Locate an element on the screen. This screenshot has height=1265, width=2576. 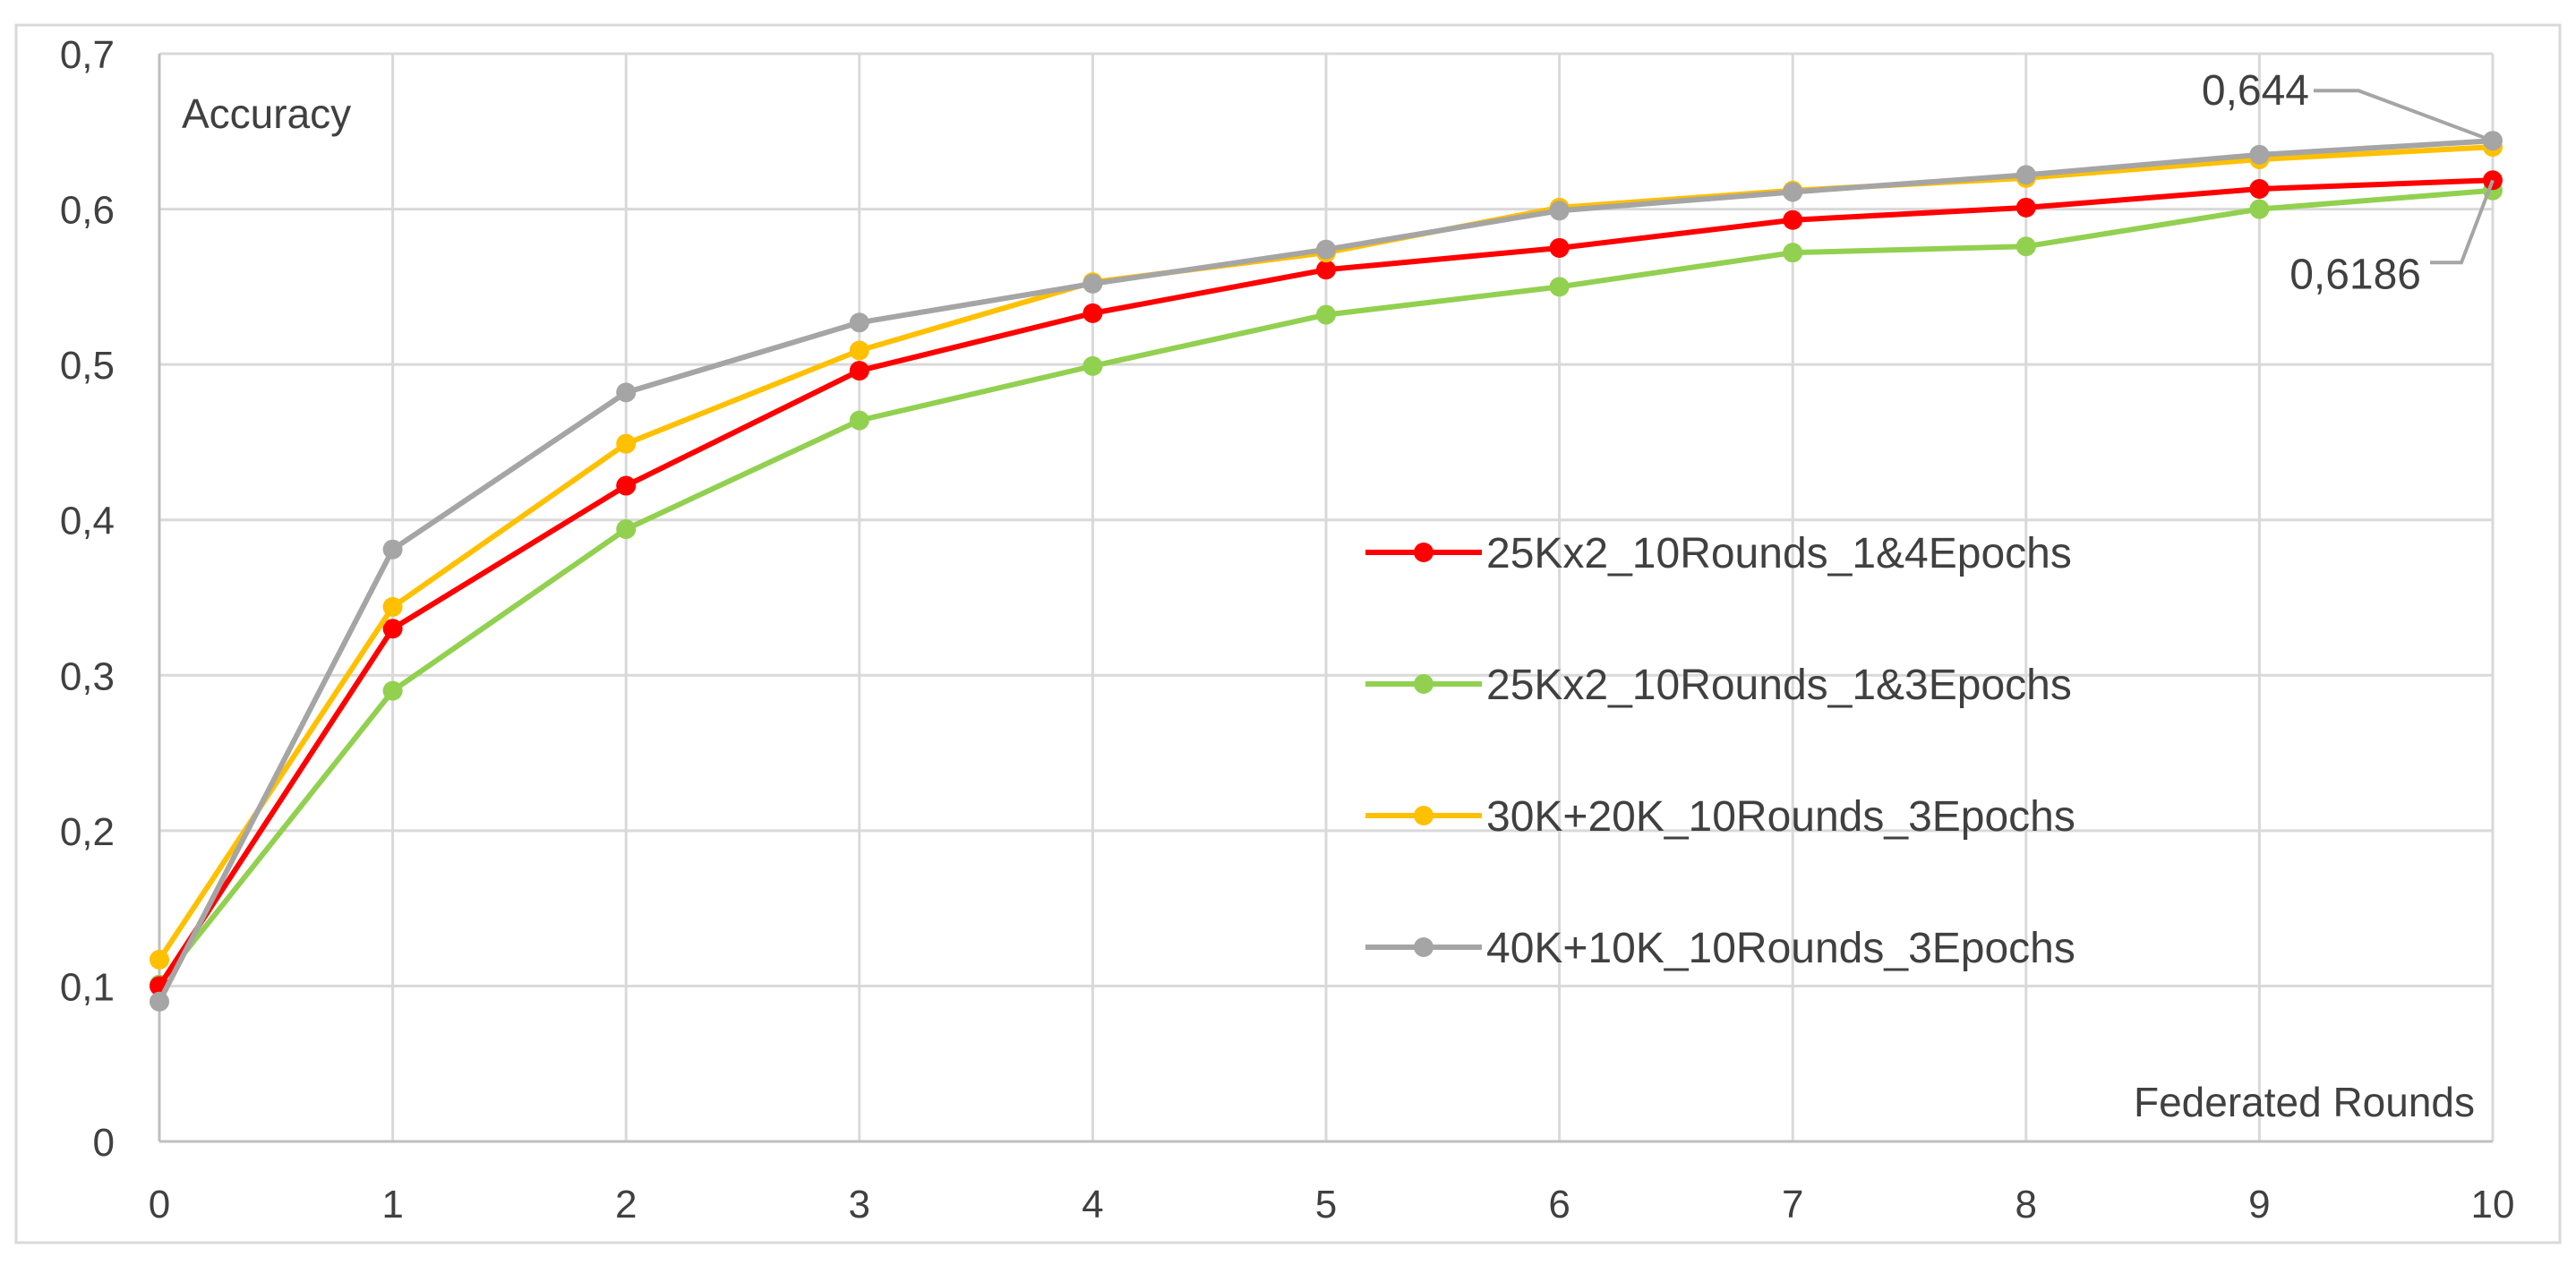
y-tick-label: 0 is located at coordinates (104, 1143).